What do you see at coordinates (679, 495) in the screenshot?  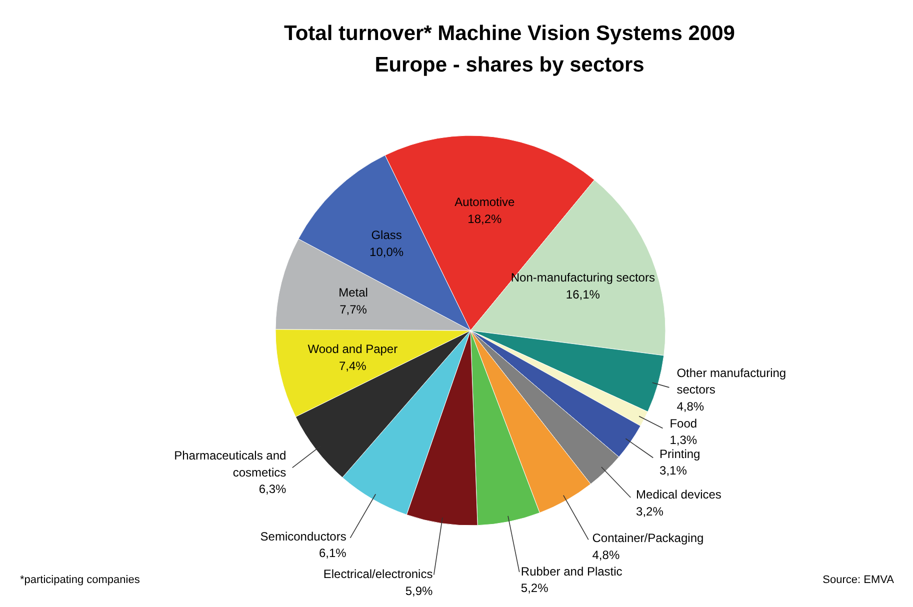 I see `slice-label: Medical devices` at bounding box center [679, 495].